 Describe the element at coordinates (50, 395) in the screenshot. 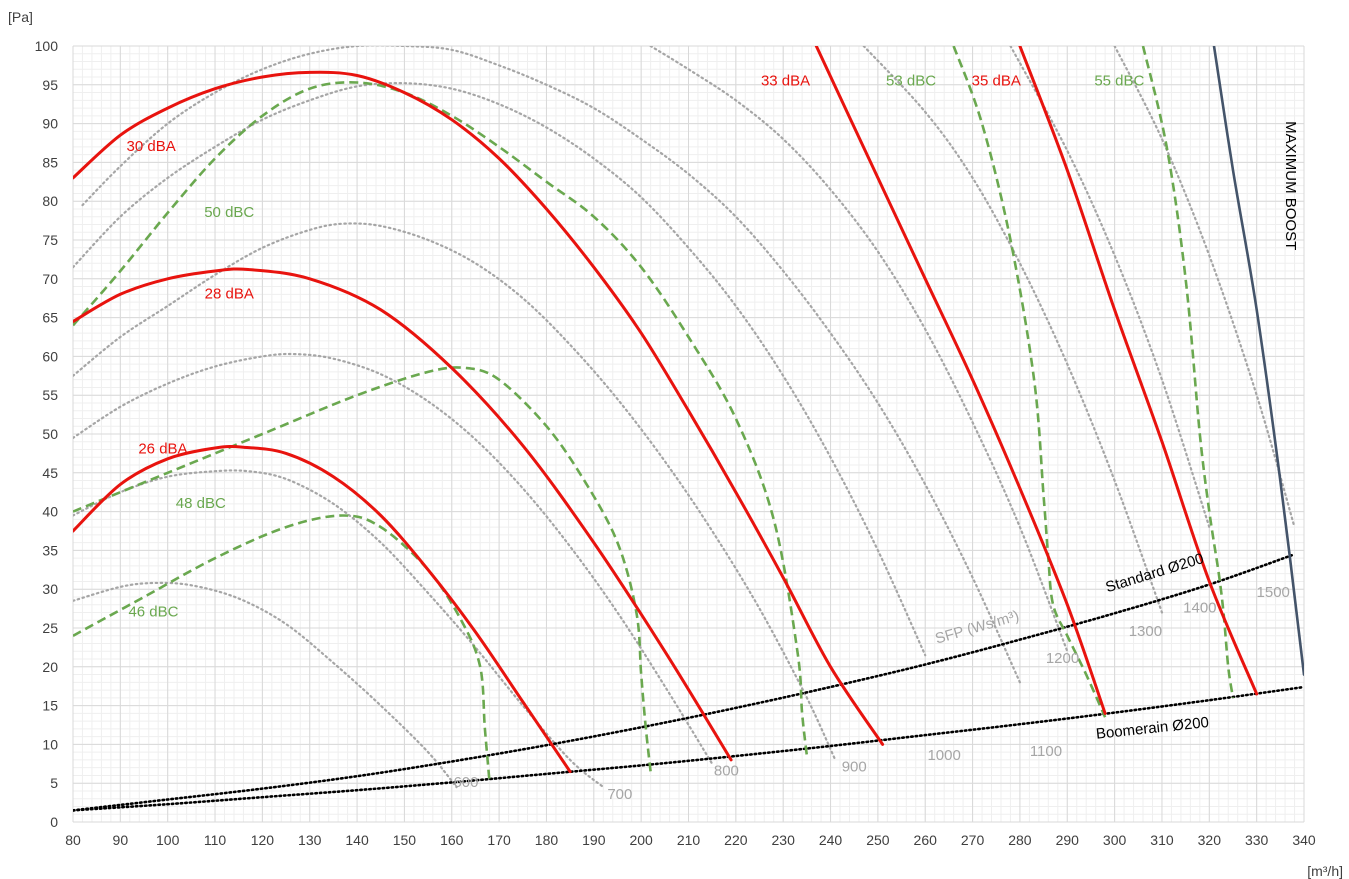

I see `y-tick-label: 55` at that location.